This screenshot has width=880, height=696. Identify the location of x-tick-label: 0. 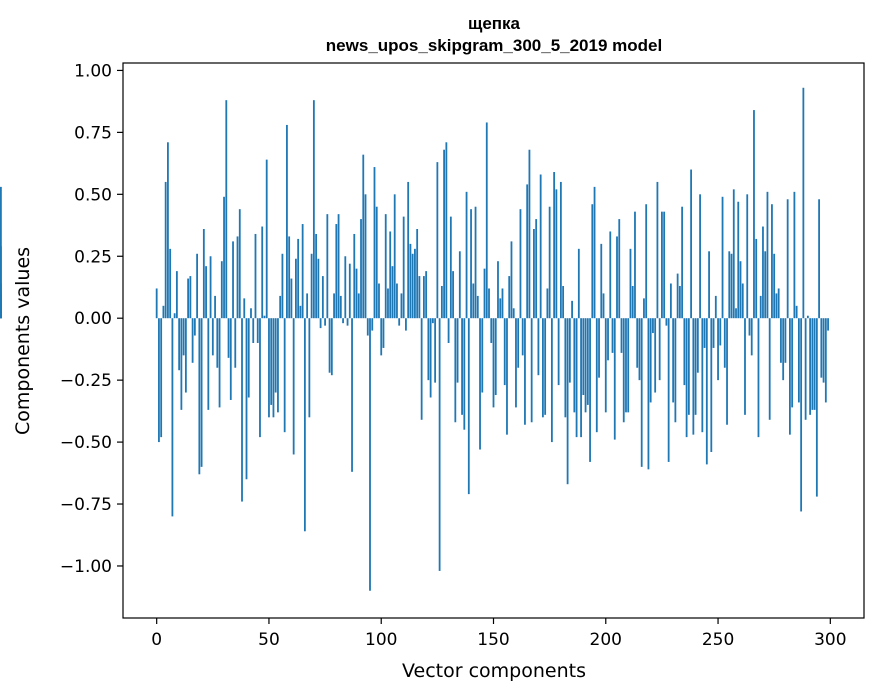
(156, 640).